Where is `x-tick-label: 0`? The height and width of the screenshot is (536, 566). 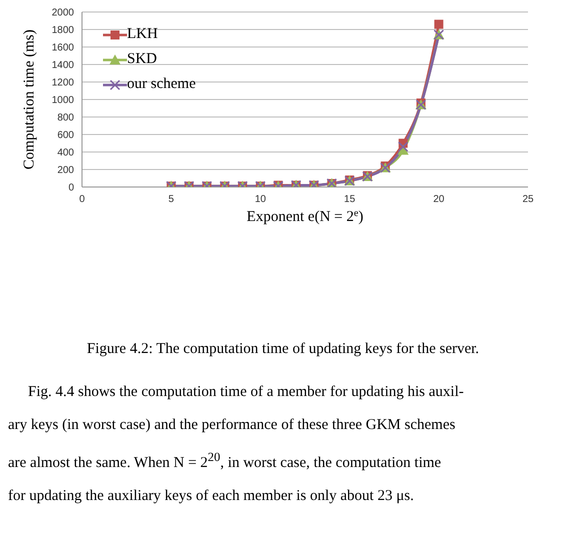
x-tick-label: 0 is located at coordinates (82, 200).